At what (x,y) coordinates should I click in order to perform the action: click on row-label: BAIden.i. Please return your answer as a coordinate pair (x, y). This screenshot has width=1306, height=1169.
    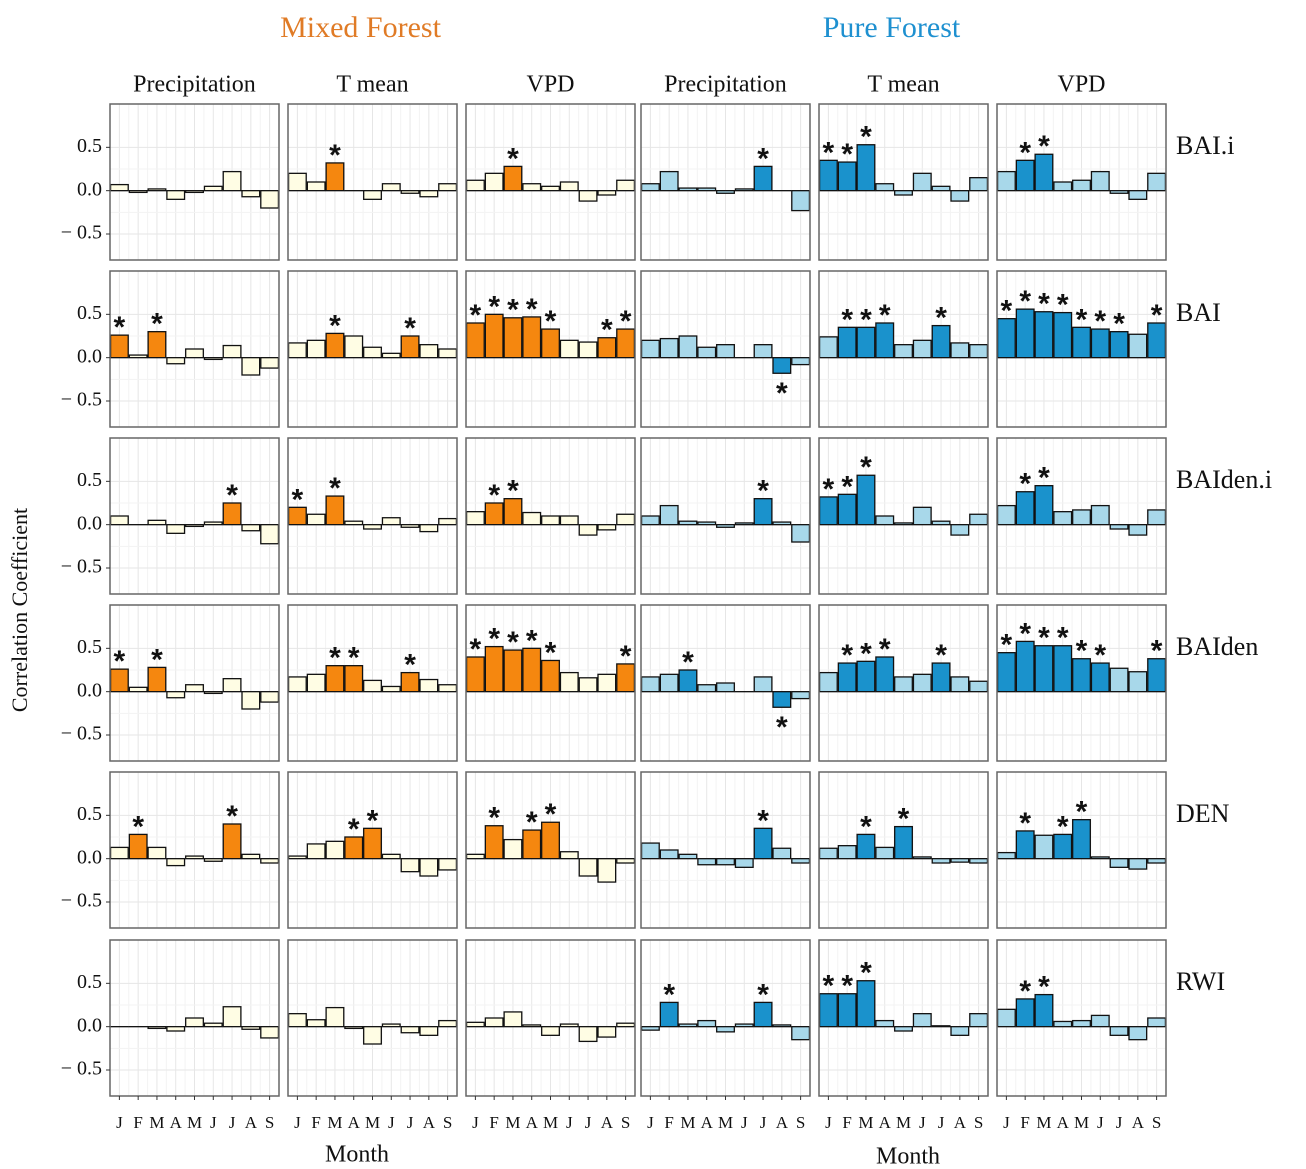
    Looking at the image, I should click on (1224, 479).